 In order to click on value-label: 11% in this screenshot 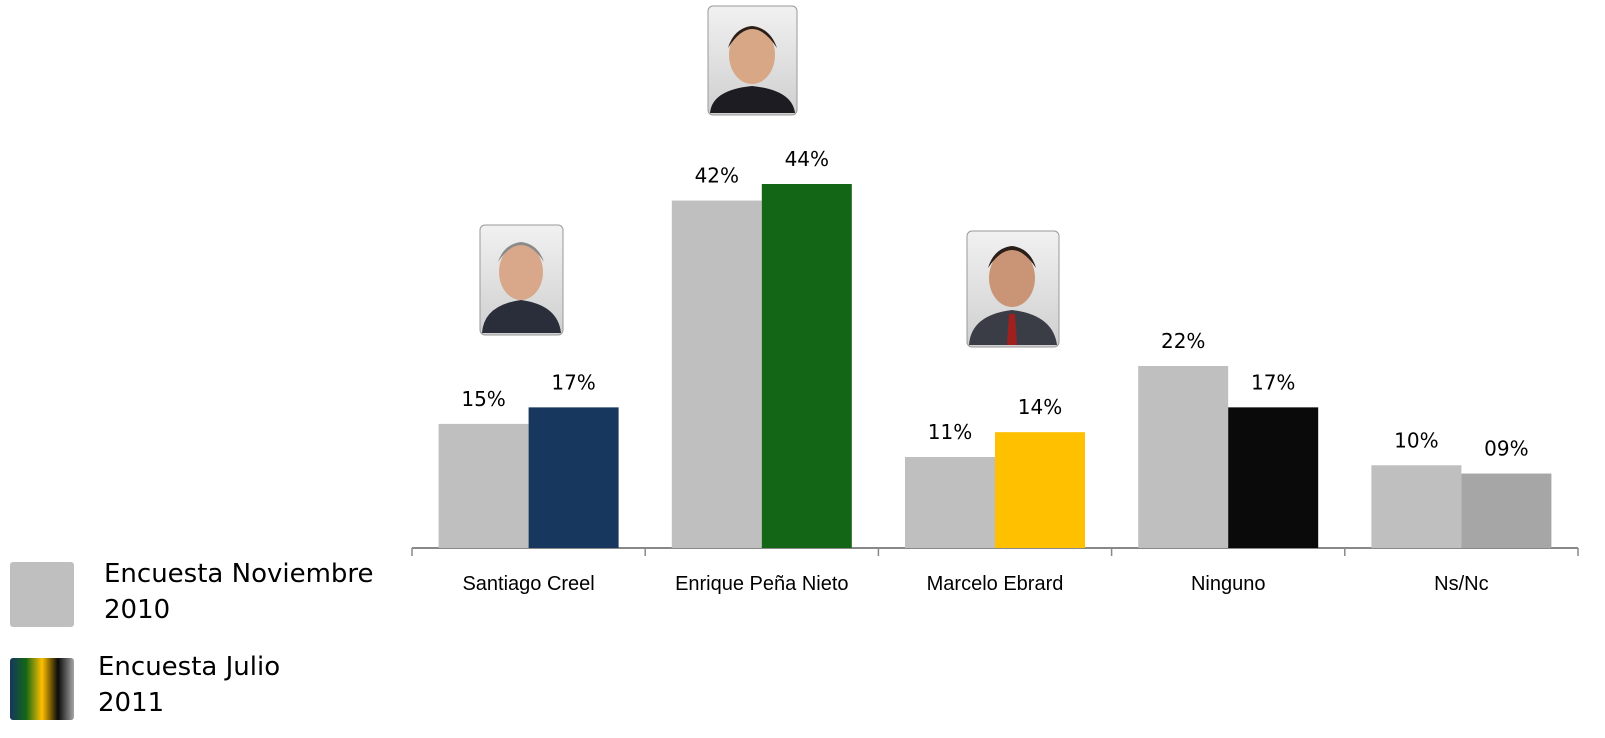, I will do `click(950, 432)`.